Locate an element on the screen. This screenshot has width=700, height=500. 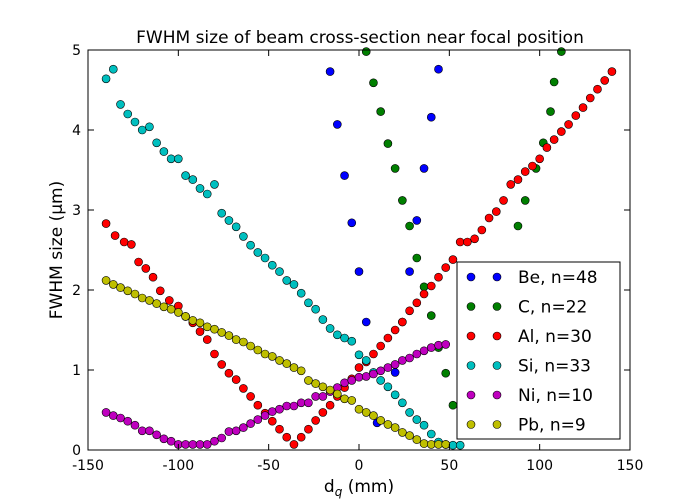
legend-item: Al, n=30 is located at coordinates (529, 337).